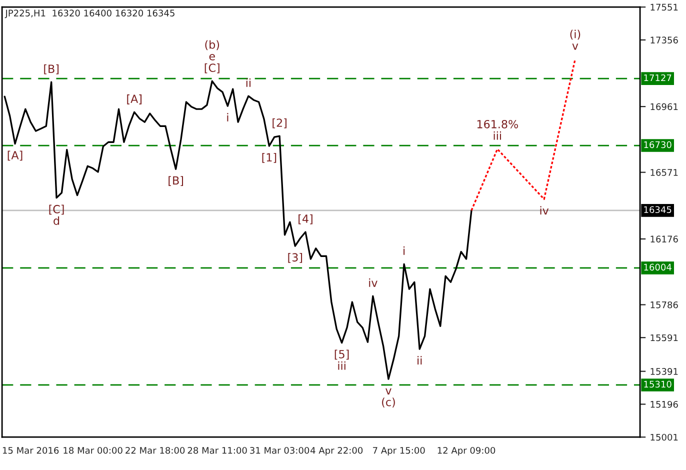 The image size is (686, 470). What do you see at coordinates (497, 130) in the screenshot?
I see `annotation: 161.8% iii` at bounding box center [497, 130].